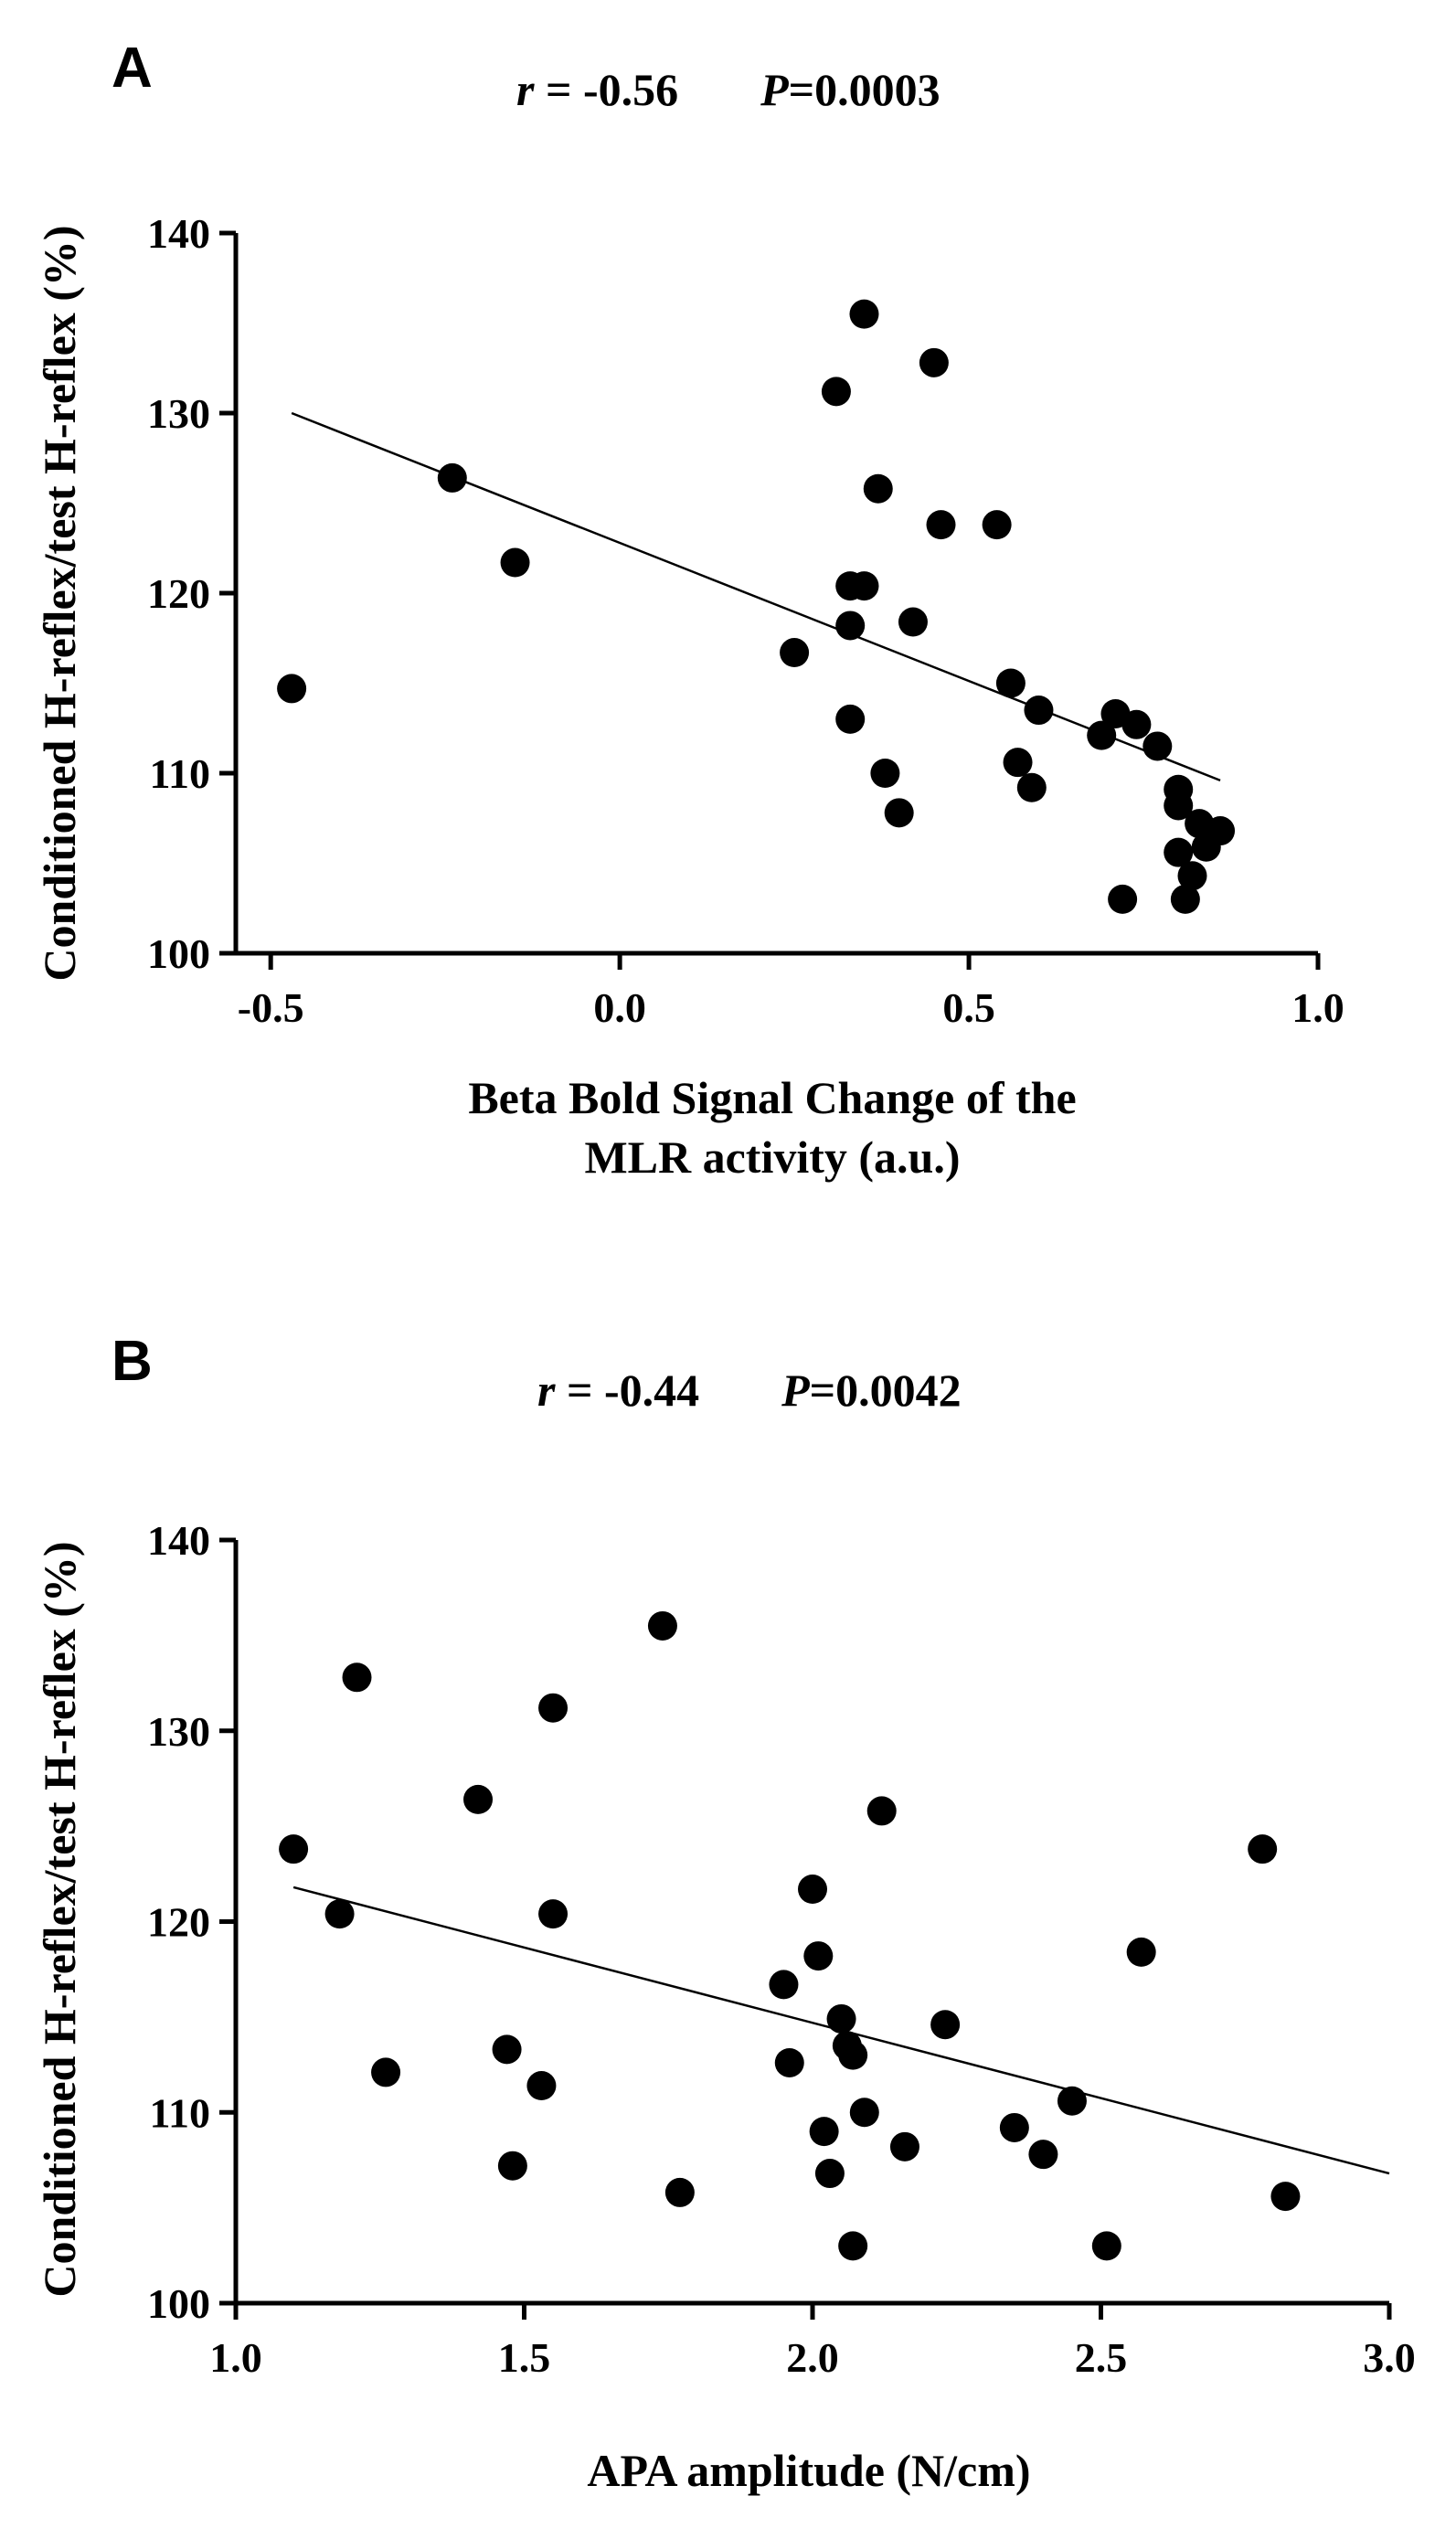 This screenshot has width=1456, height=2528. Describe the element at coordinates (756, 596) in the screenshot. I see `regression-line-a` at that location.